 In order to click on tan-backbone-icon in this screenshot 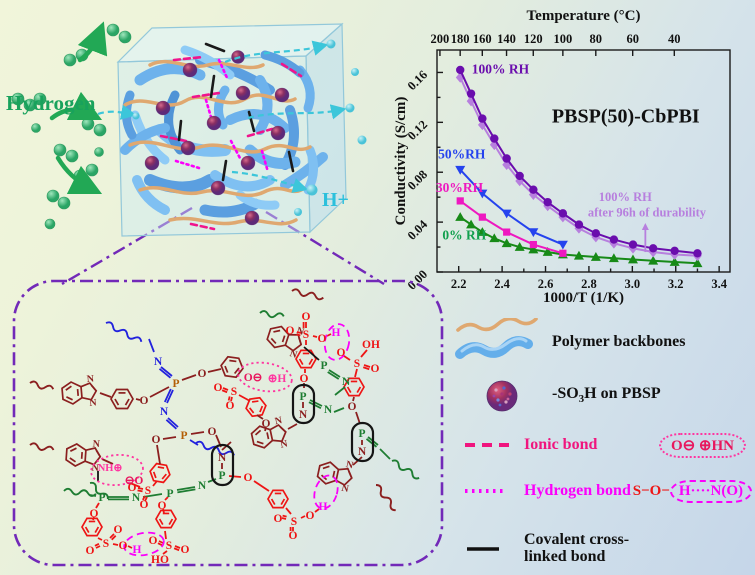, I will do `click(497, 325)`.